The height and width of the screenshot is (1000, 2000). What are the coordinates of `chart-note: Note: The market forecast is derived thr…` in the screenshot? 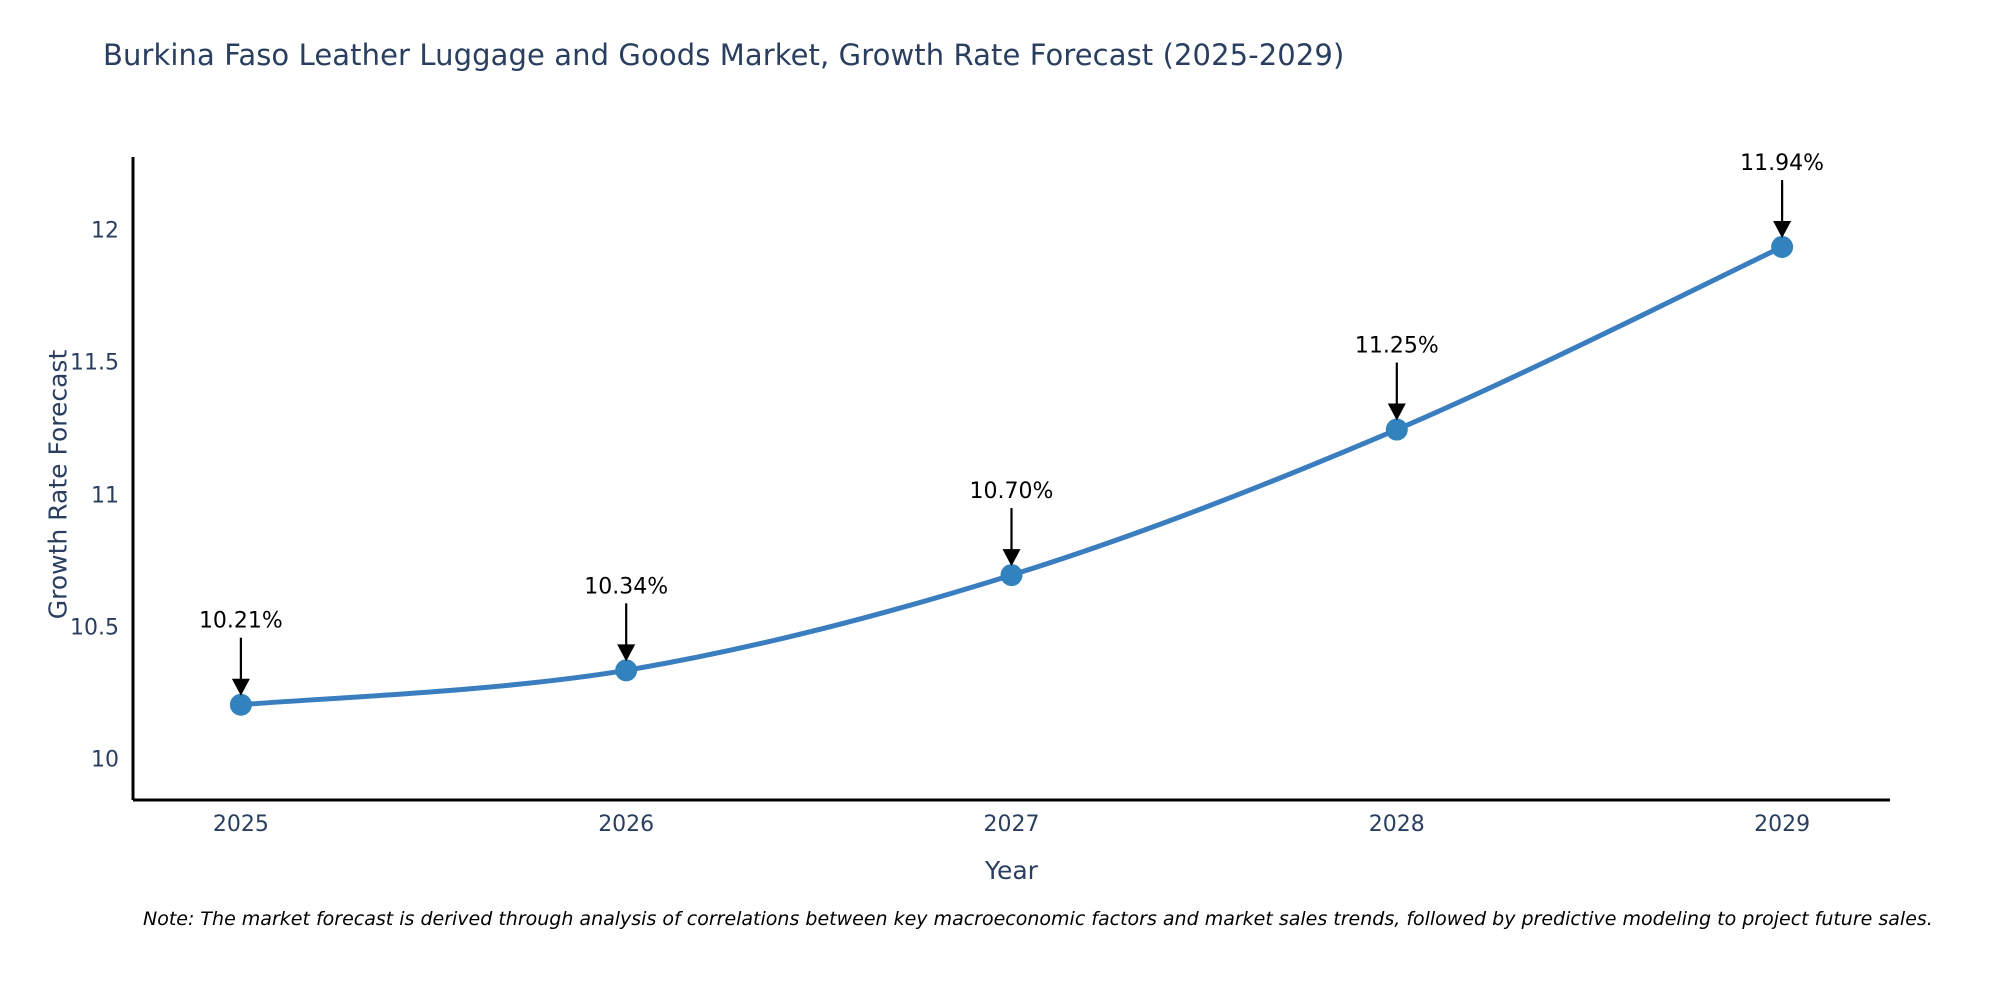 It's located at (1038, 919).